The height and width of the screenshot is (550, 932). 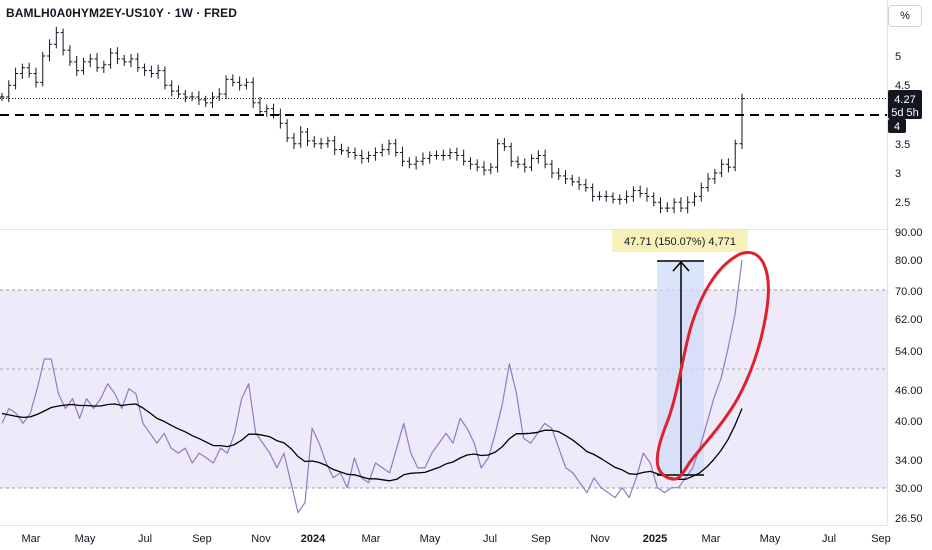 I want to click on rsi-tick-30: 30.00, so click(x=909, y=489).